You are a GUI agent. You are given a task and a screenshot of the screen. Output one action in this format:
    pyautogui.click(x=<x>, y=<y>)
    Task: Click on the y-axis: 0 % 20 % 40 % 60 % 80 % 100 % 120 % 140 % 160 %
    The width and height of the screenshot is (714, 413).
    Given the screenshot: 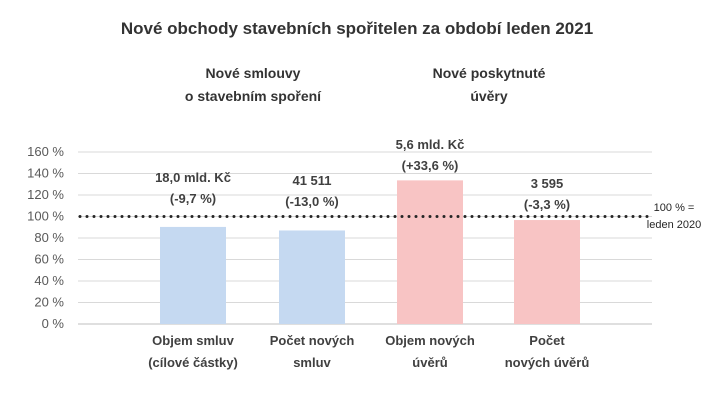 What is the action you would take?
    pyautogui.click(x=45, y=237)
    